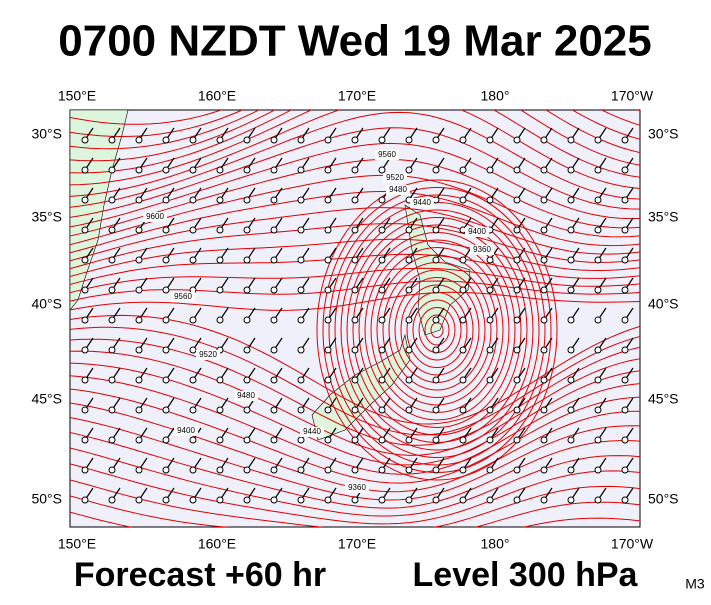 The image size is (711, 605). I want to click on level: Level 300 hPa, so click(526, 575).